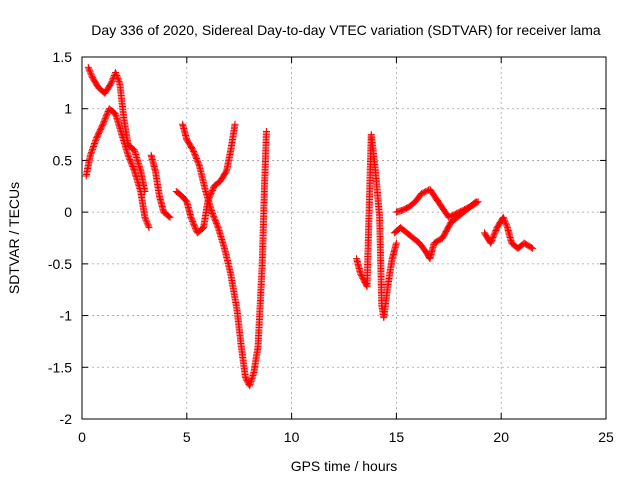 The width and height of the screenshot is (640, 480). What do you see at coordinates (60, 264) in the screenshot?
I see `y-tick-label: -0.5` at bounding box center [60, 264].